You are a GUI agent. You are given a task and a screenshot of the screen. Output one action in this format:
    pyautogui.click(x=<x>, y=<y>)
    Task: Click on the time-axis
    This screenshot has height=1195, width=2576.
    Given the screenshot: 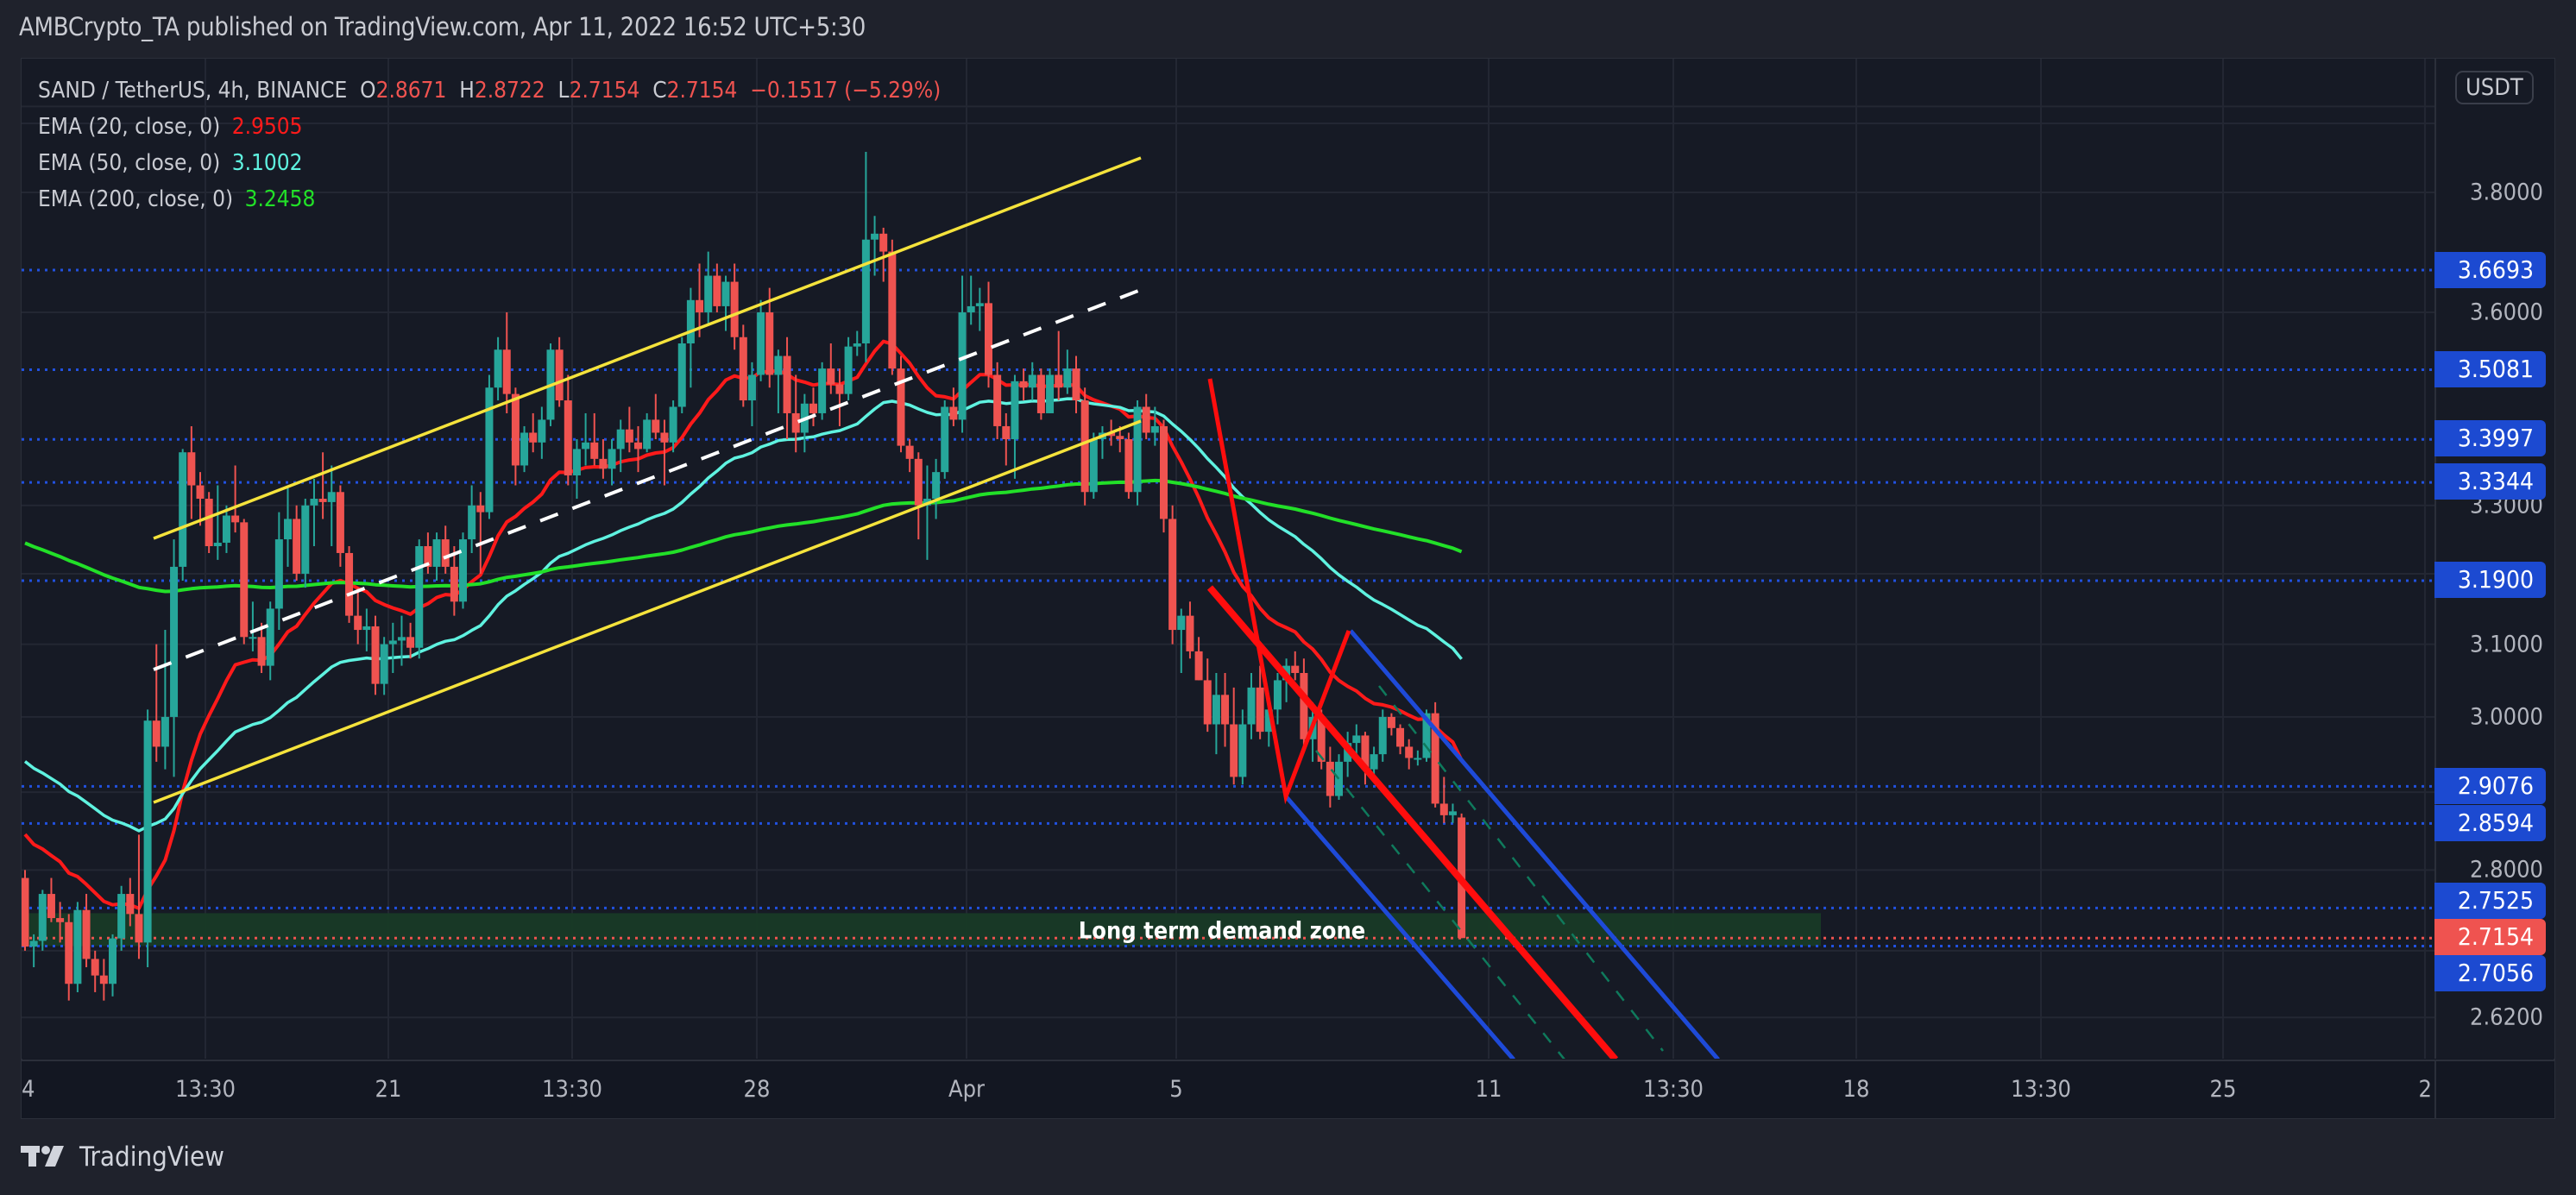 What is the action you would take?
    pyautogui.click(x=1228, y=1089)
    